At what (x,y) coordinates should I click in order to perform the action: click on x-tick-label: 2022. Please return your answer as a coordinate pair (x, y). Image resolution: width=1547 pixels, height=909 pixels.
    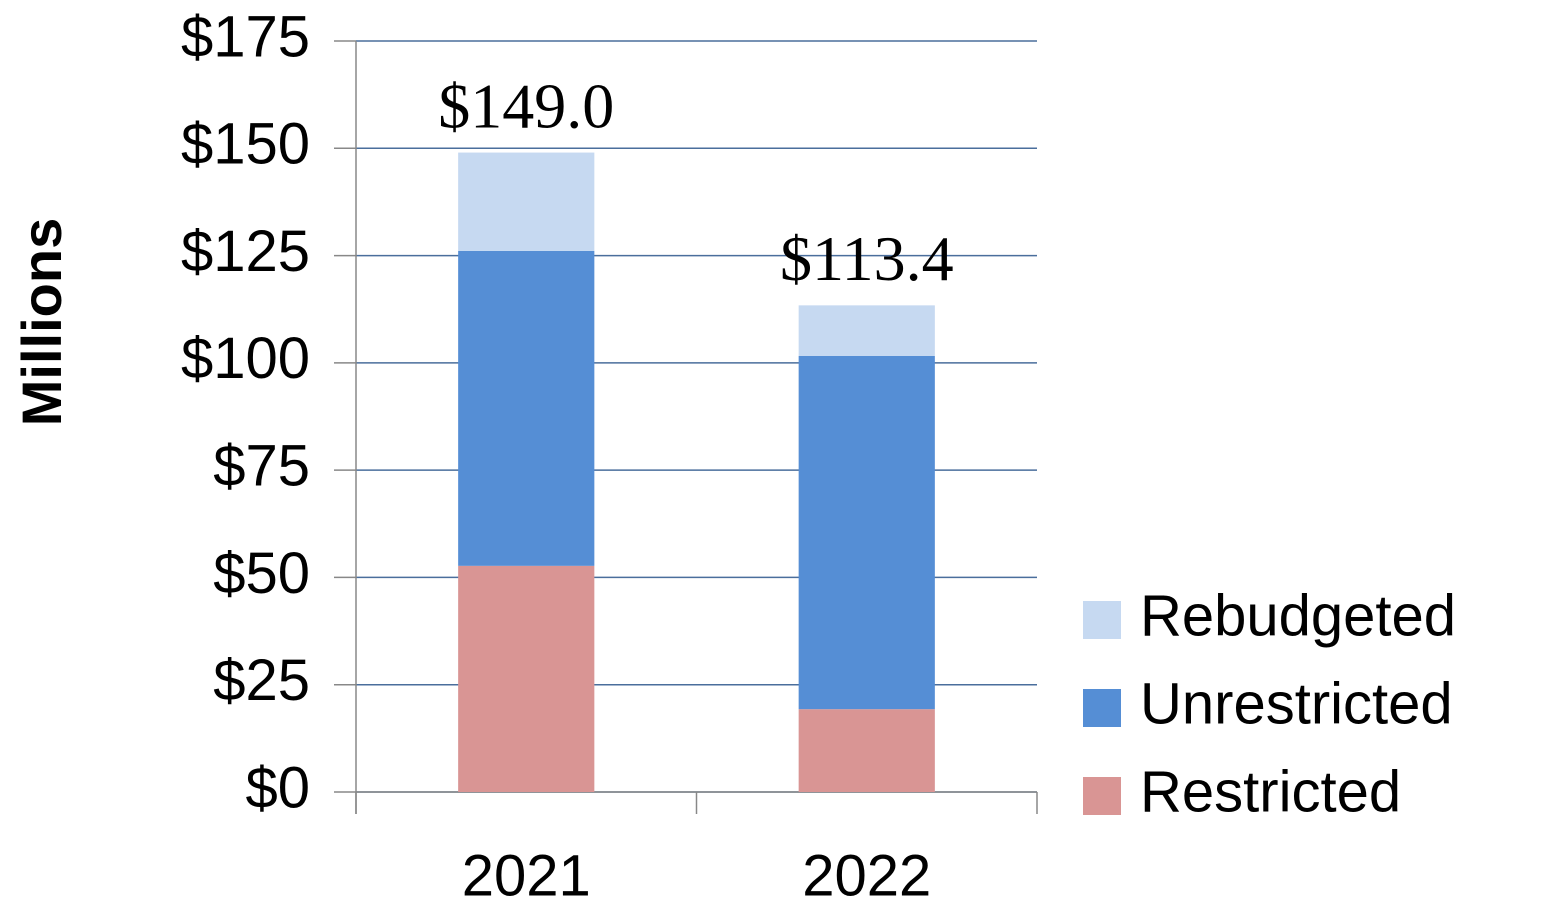
    Looking at the image, I should click on (866, 875).